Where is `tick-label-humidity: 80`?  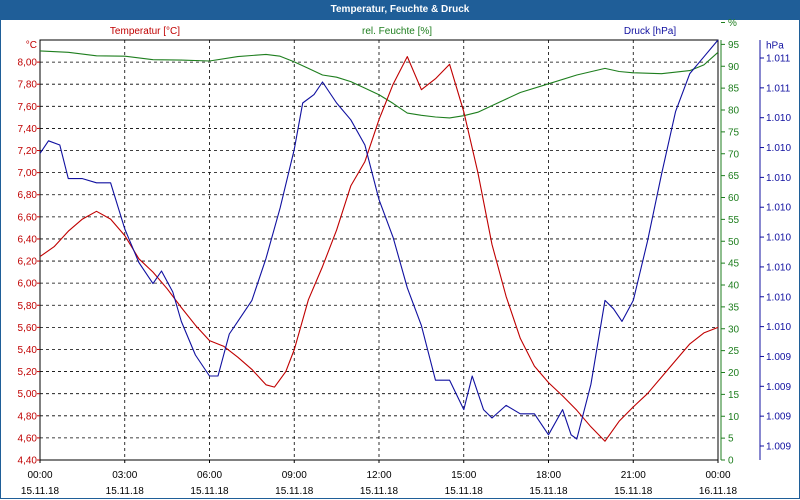 tick-label-humidity: 80 is located at coordinates (734, 111).